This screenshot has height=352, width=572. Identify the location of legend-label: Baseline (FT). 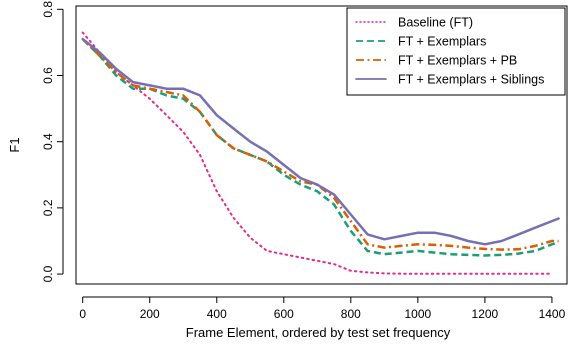
(435, 23).